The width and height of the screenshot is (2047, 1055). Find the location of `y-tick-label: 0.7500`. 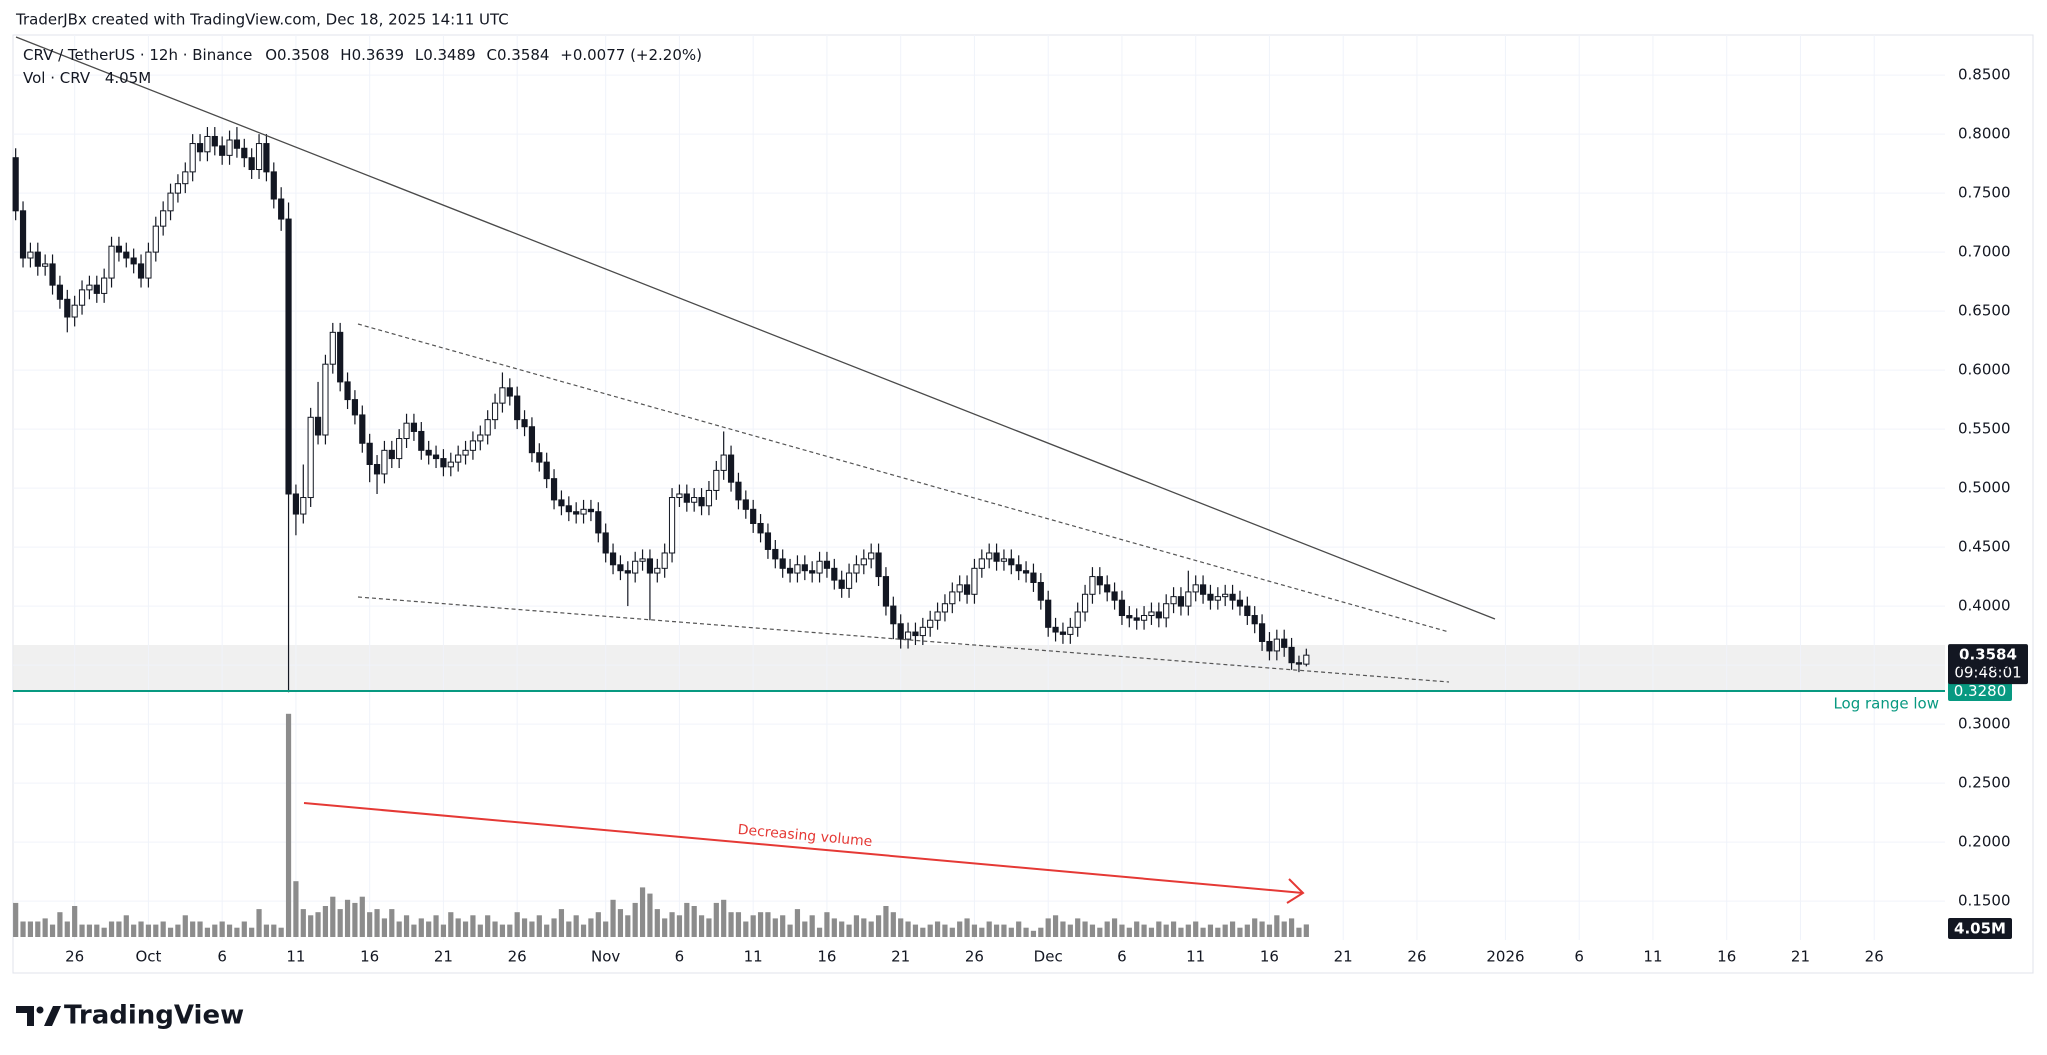

y-tick-label: 0.7500 is located at coordinates (1984, 193).